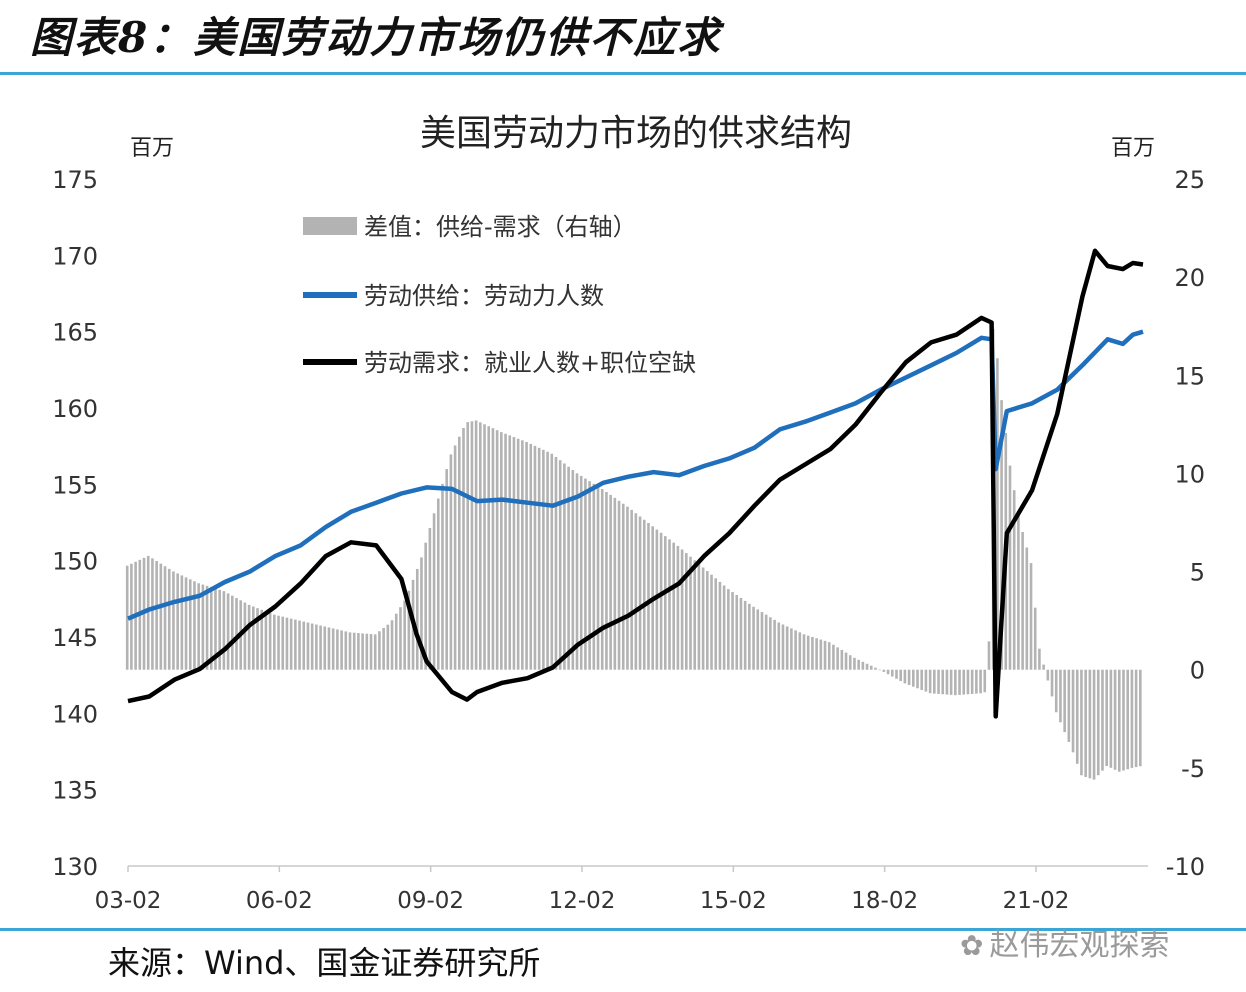  Describe the element at coordinates (1197, 573) in the screenshot. I see `y-right-tick-label: 5` at that location.